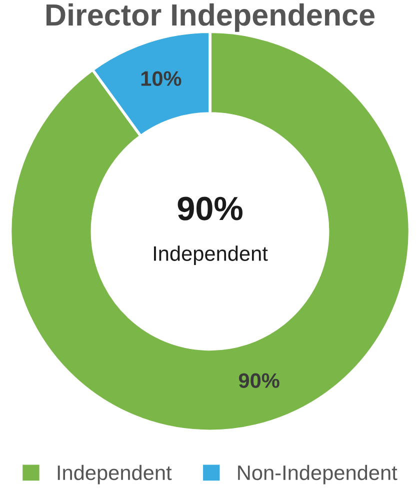 The height and width of the screenshot is (503, 420). Describe the element at coordinates (318, 474) in the screenshot. I see `legend-label: Non-Independent` at that location.